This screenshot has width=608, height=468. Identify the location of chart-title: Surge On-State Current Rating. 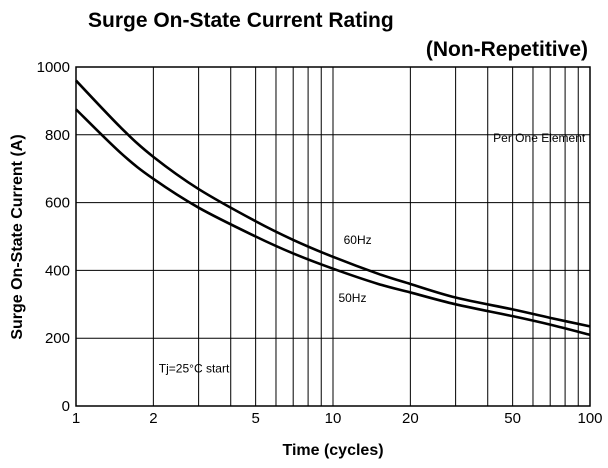
(241, 20).